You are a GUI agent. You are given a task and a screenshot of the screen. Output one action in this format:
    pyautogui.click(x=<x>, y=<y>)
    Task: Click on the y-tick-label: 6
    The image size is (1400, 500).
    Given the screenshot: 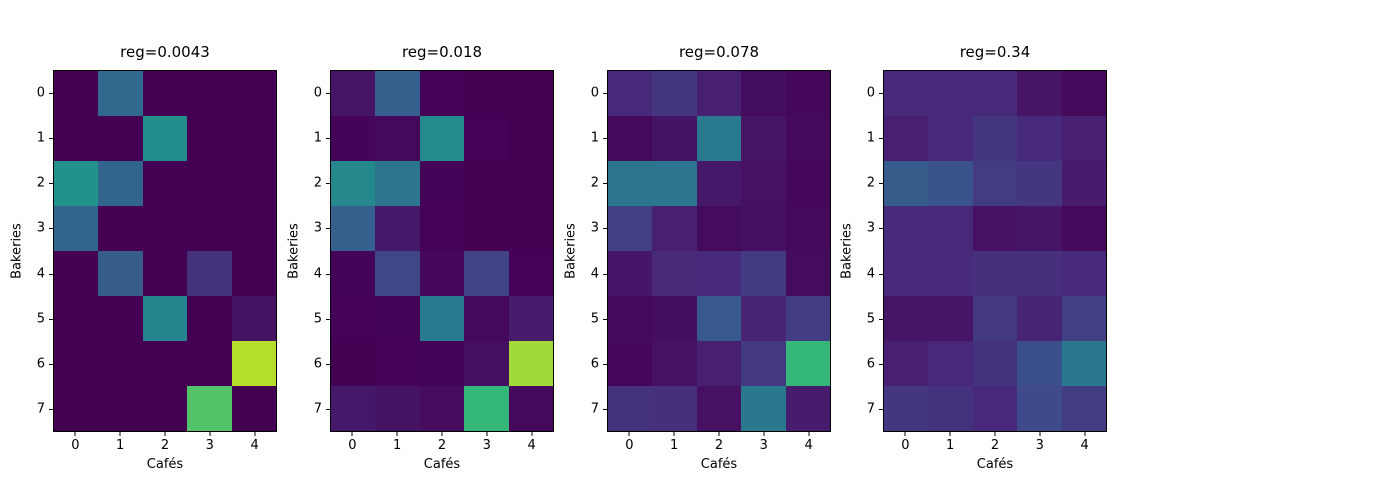 What is the action you would take?
    pyautogui.click(x=870, y=364)
    